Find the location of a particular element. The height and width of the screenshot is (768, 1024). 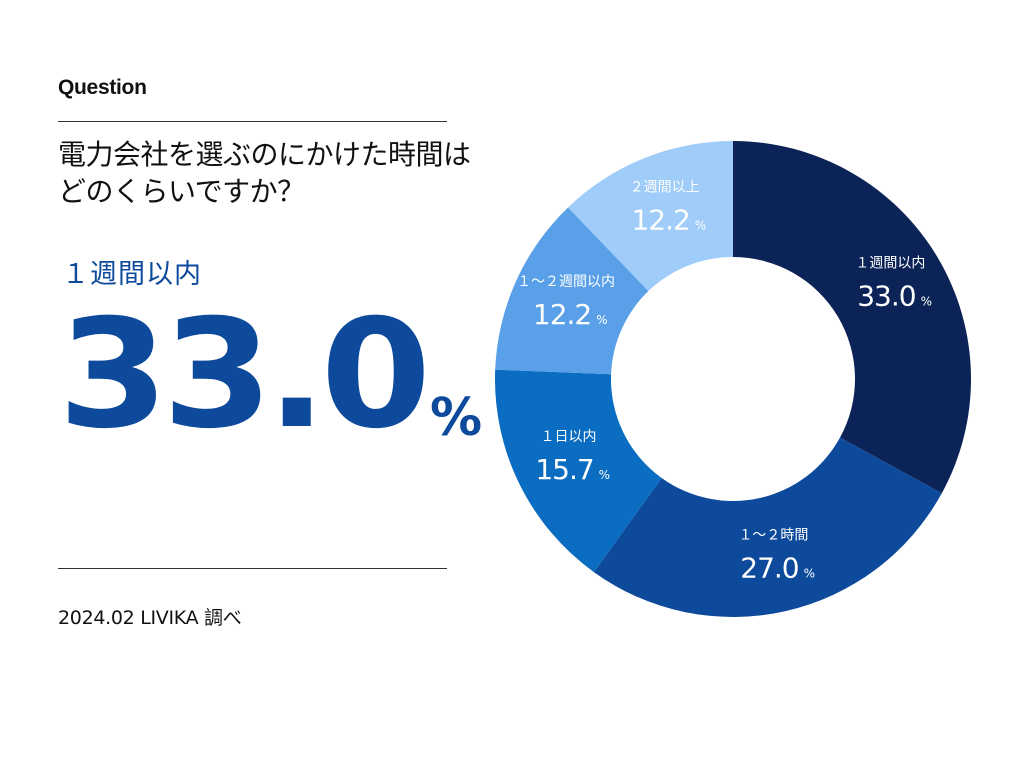

source-note: 2024.02 LIVIKA 調べ is located at coordinates (150, 618).